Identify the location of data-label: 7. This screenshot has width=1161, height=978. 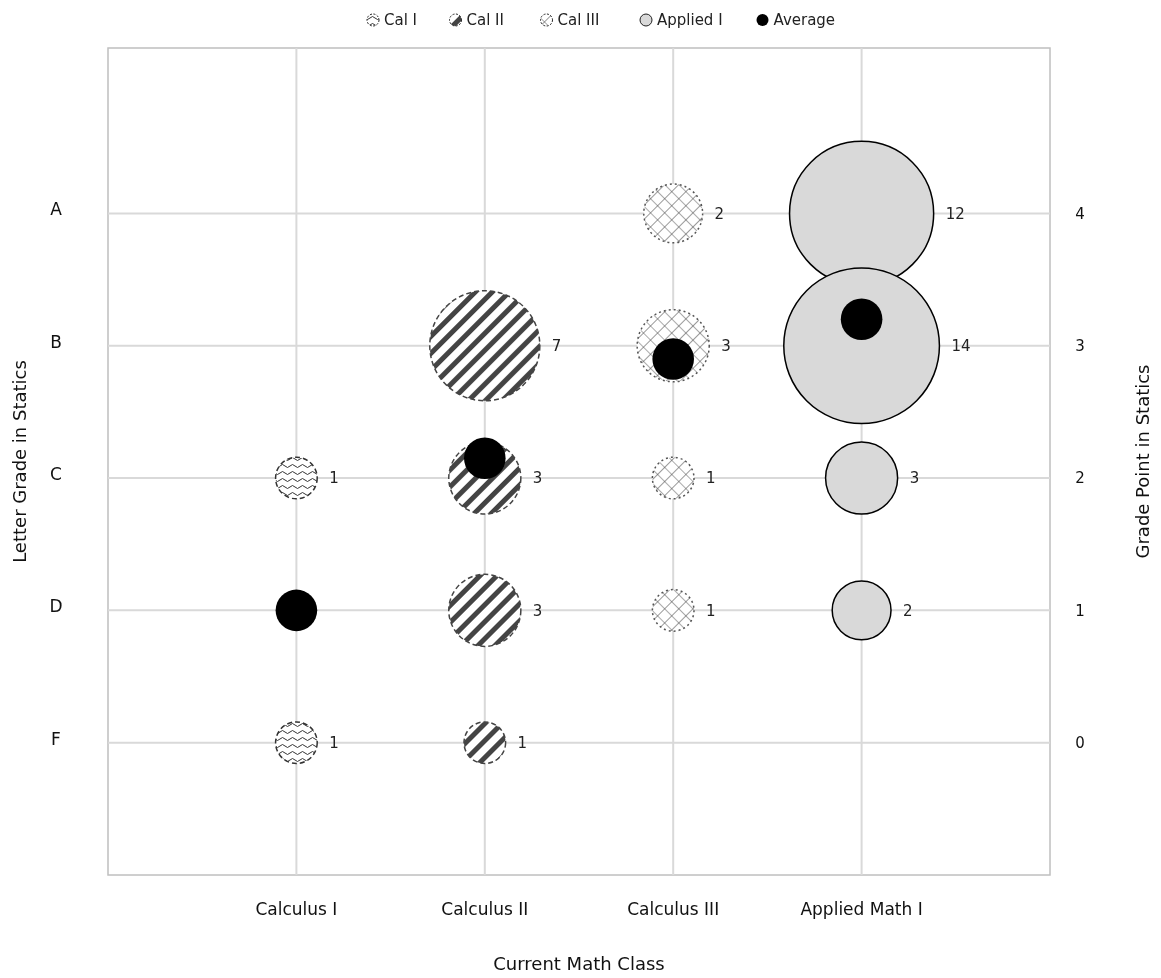
(556, 345).